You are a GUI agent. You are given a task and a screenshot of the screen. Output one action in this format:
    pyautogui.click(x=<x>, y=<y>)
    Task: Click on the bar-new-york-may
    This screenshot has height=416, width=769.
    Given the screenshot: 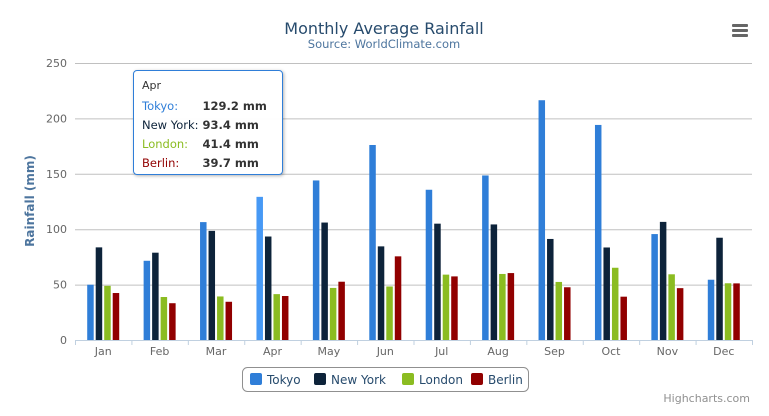 What is the action you would take?
    pyautogui.click(x=324, y=281)
    